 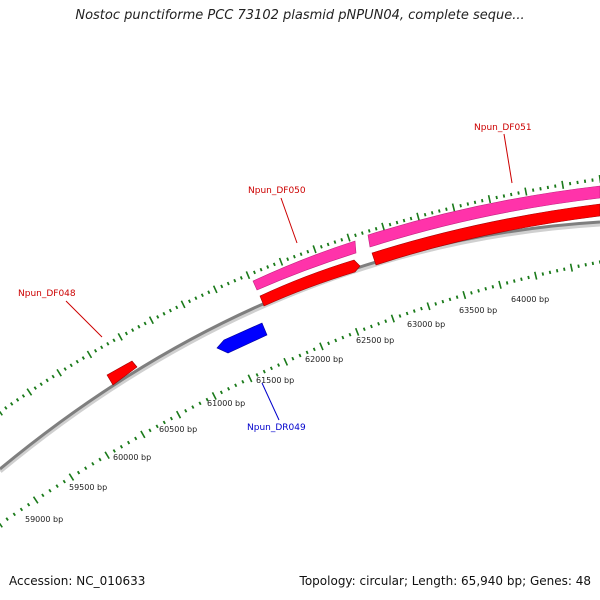 I want to click on gene-label-npun-dr049: Npun_DR049, so click(x=276, y=428).